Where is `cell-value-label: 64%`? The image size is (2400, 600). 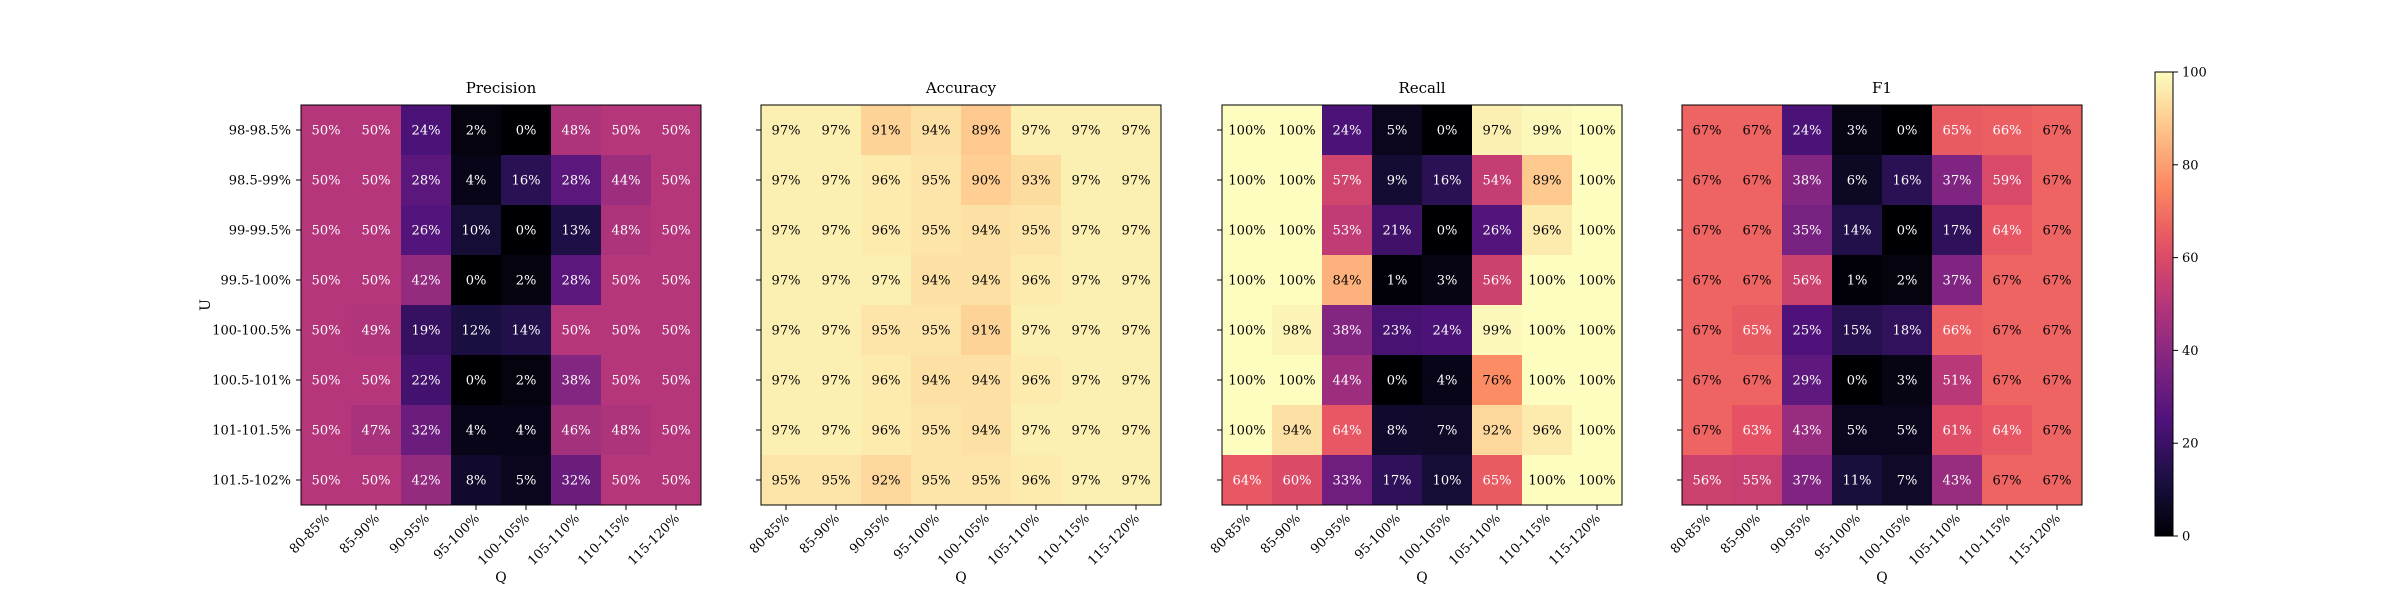 cell-value-label: 64% is located at coordinates (1247, 481).